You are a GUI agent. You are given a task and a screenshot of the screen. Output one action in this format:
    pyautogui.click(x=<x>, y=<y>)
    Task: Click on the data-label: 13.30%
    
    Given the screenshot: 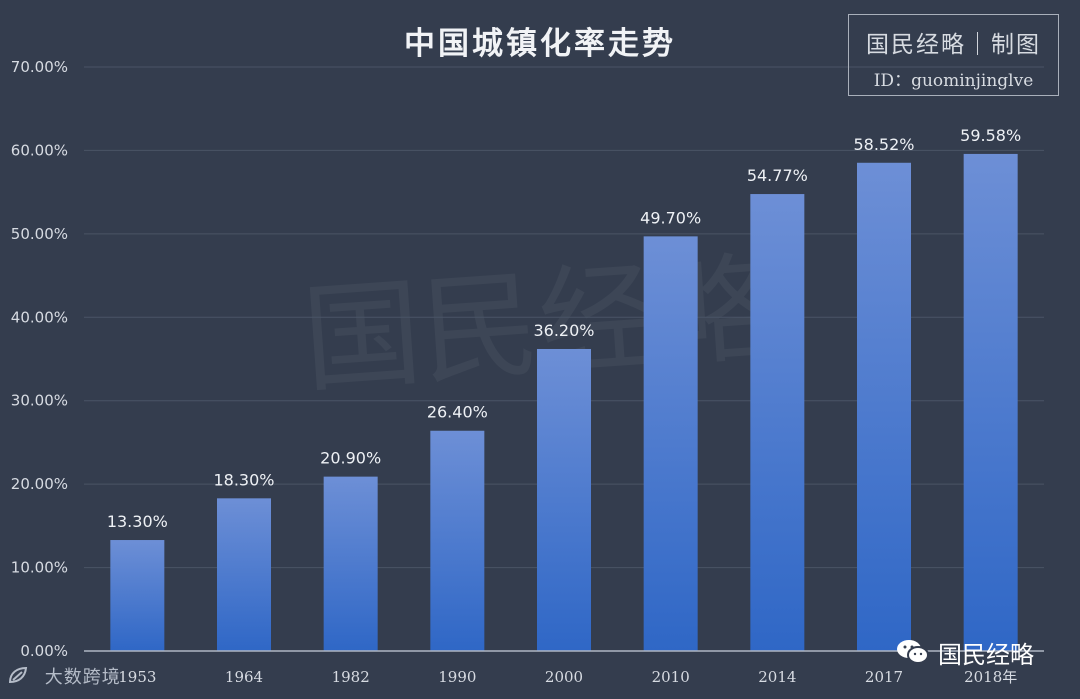 What is the action you would take?
    pyautogui.click(x=137, y=521)
    